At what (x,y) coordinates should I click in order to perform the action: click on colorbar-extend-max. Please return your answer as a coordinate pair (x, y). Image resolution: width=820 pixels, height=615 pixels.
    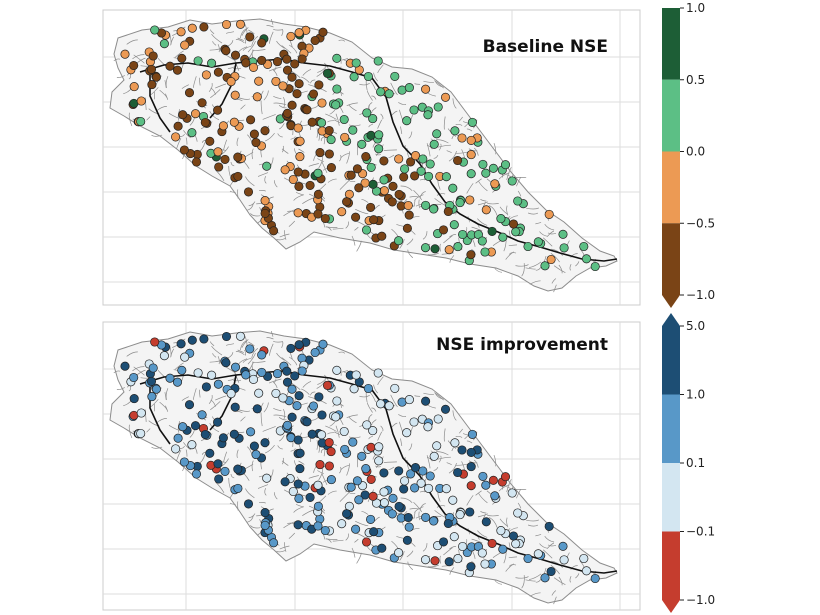
    Looking at the image, I should click on (671, 319).